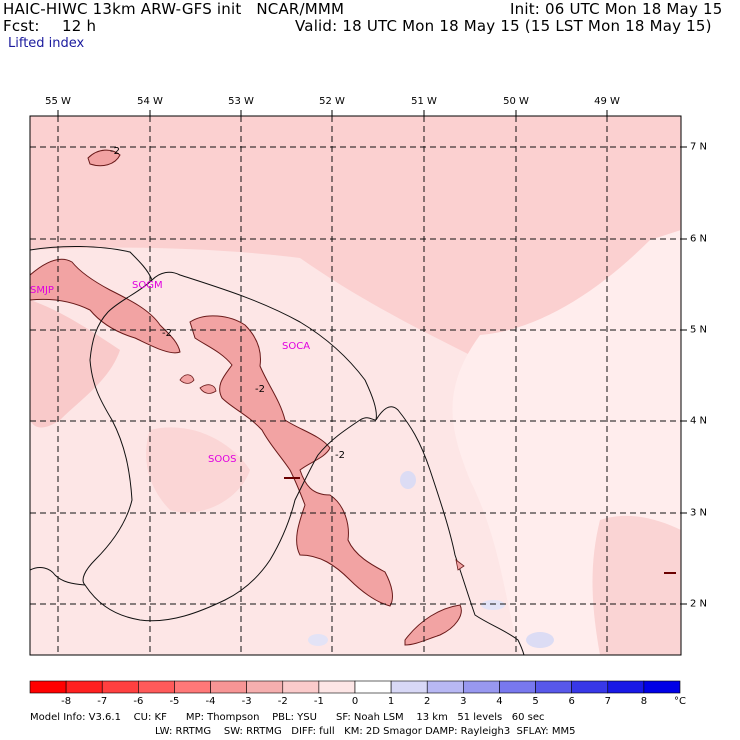  What do you see at coordinates (699, 513) in the screenshot?
I see `lat-label: 3 N` at bounding box center [699, 513].